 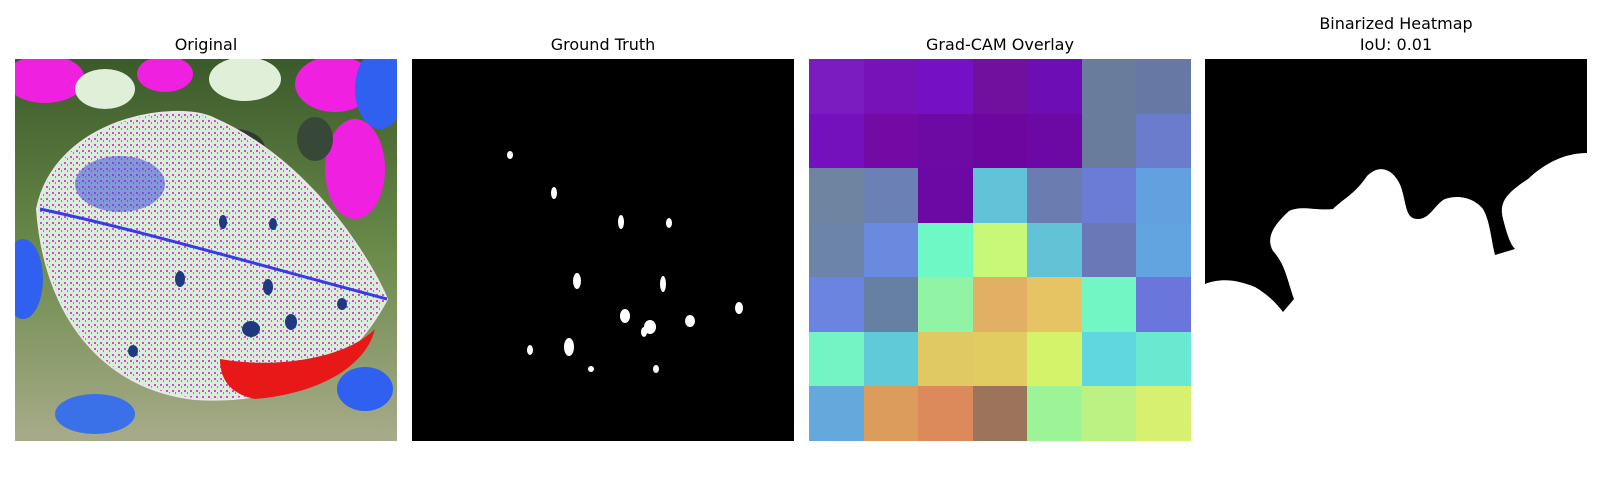 I want to click on gradcam-title: Grad-CAM Overlay, so click(x=1000, y=44).